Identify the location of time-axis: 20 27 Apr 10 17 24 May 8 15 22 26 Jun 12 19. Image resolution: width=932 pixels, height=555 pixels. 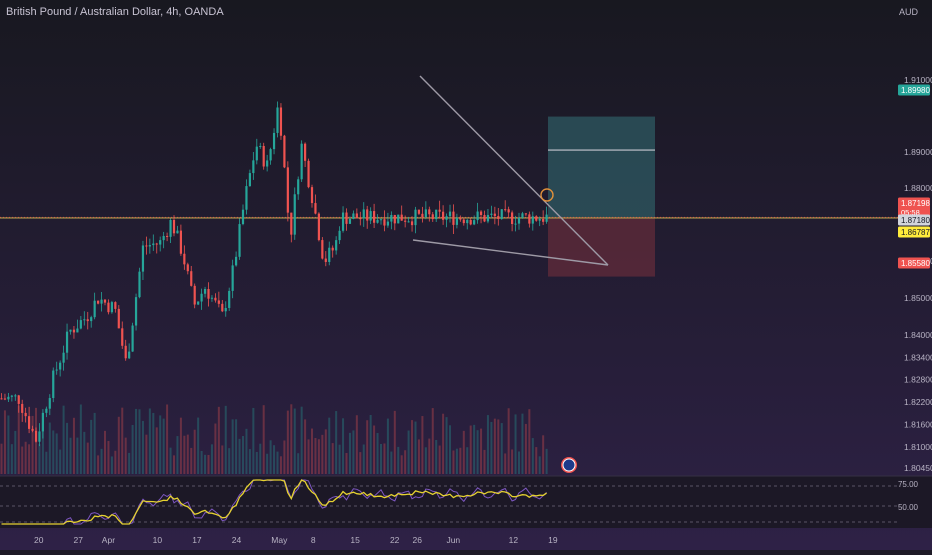
(296, 540).